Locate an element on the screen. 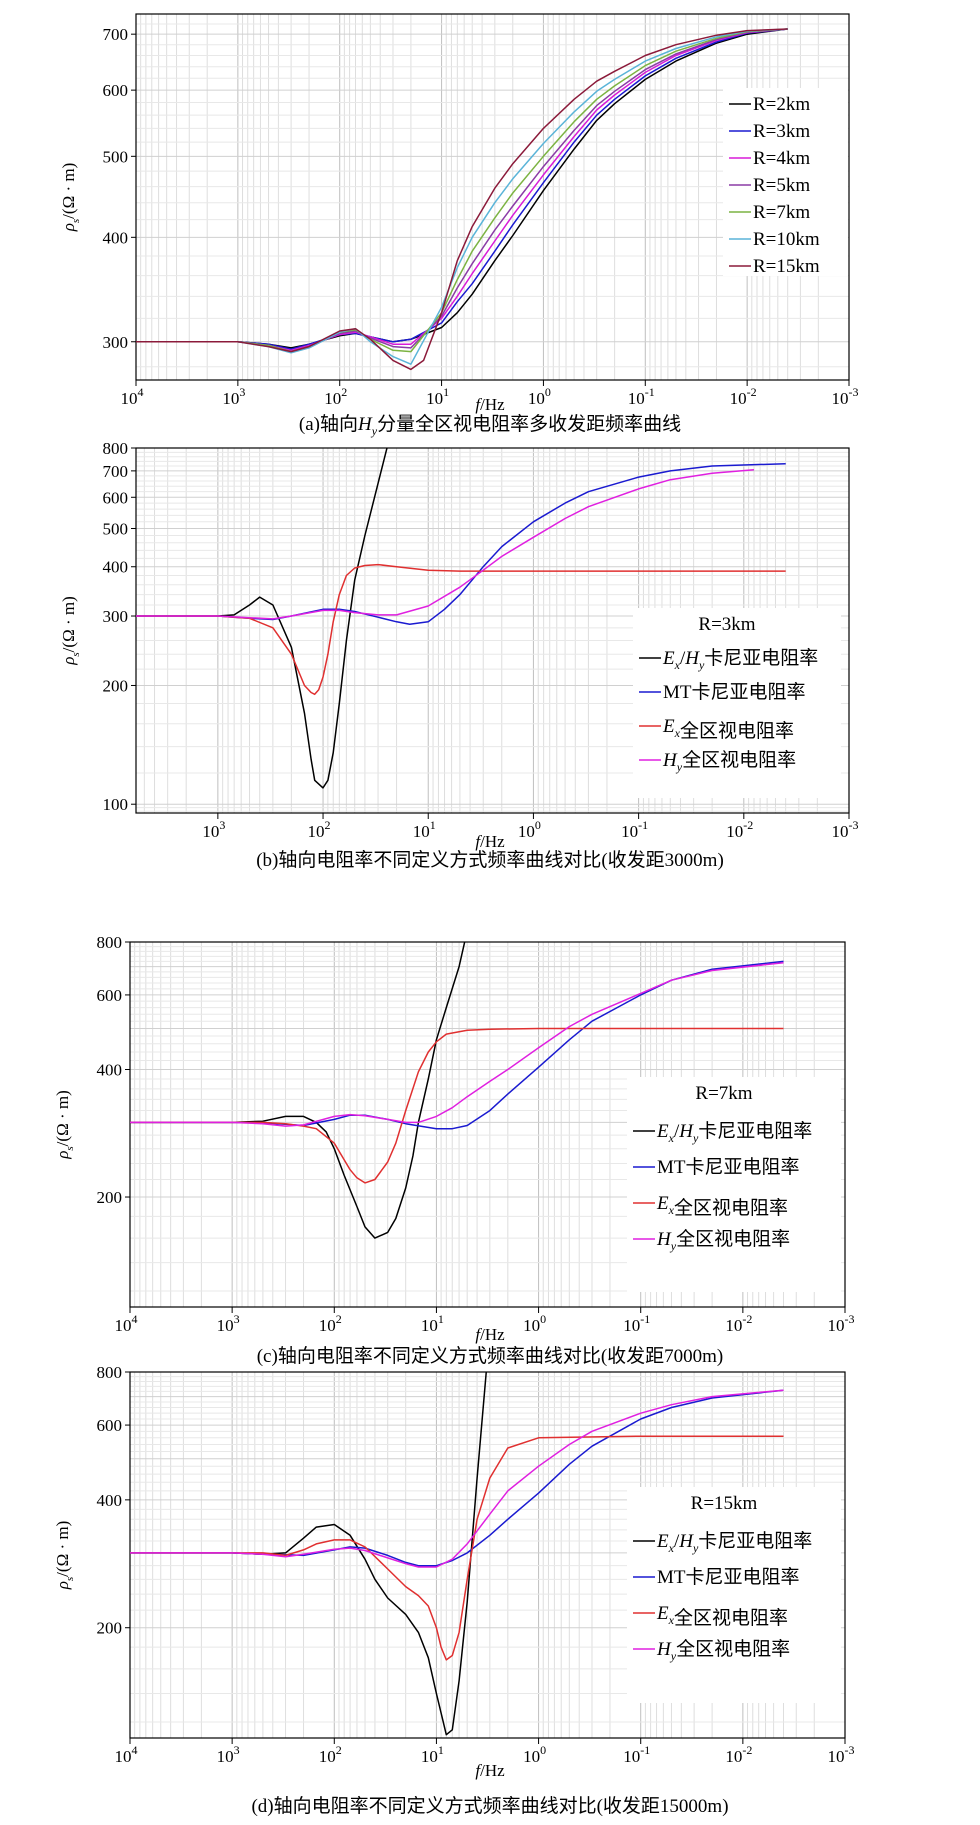  tick-exponent: -1 is located at coordinates (650, 392).